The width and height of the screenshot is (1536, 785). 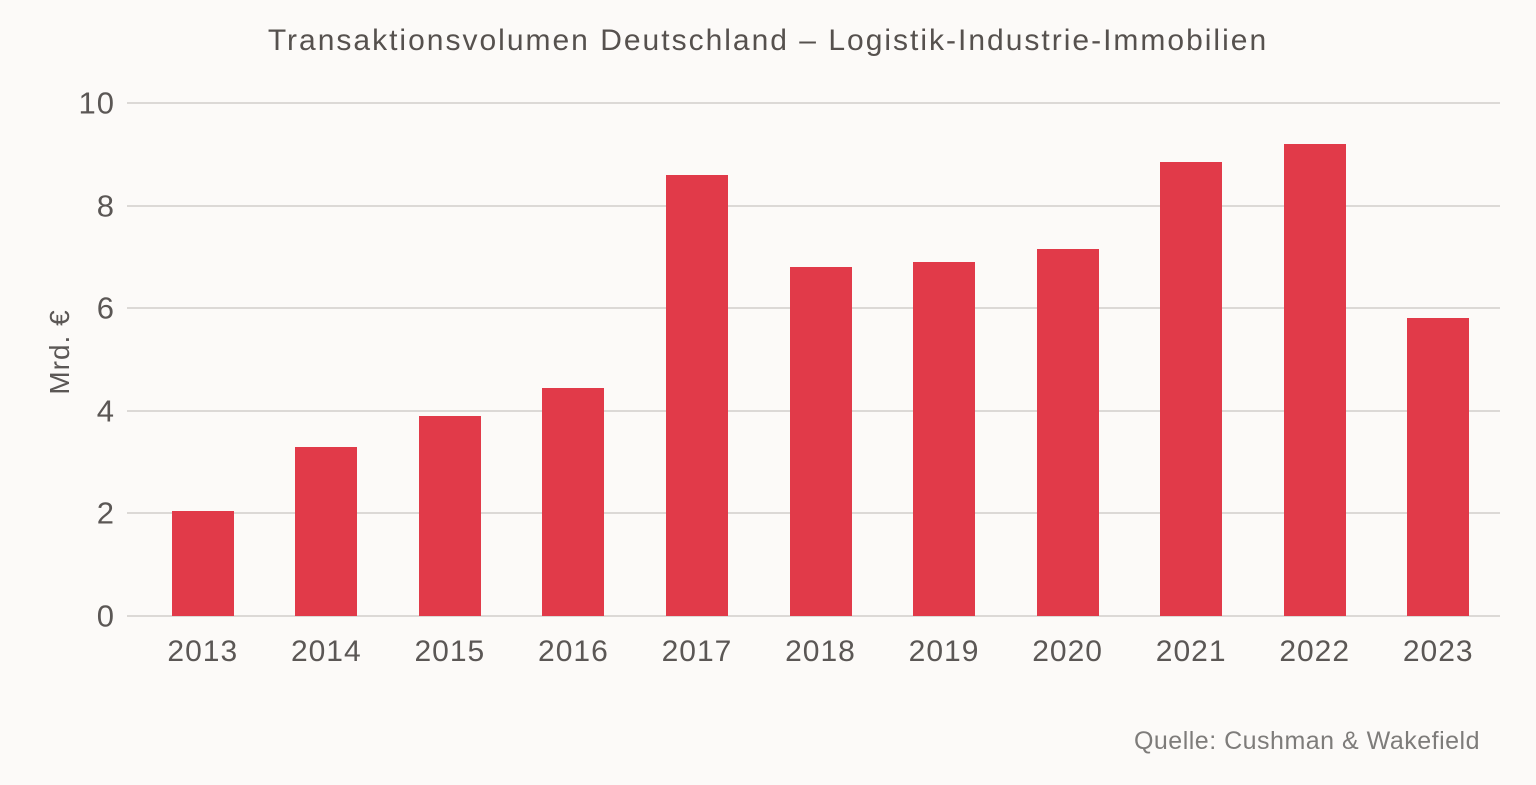 I want to click on x-tick-label-2020: 2020, so click(x=1067, y=651).